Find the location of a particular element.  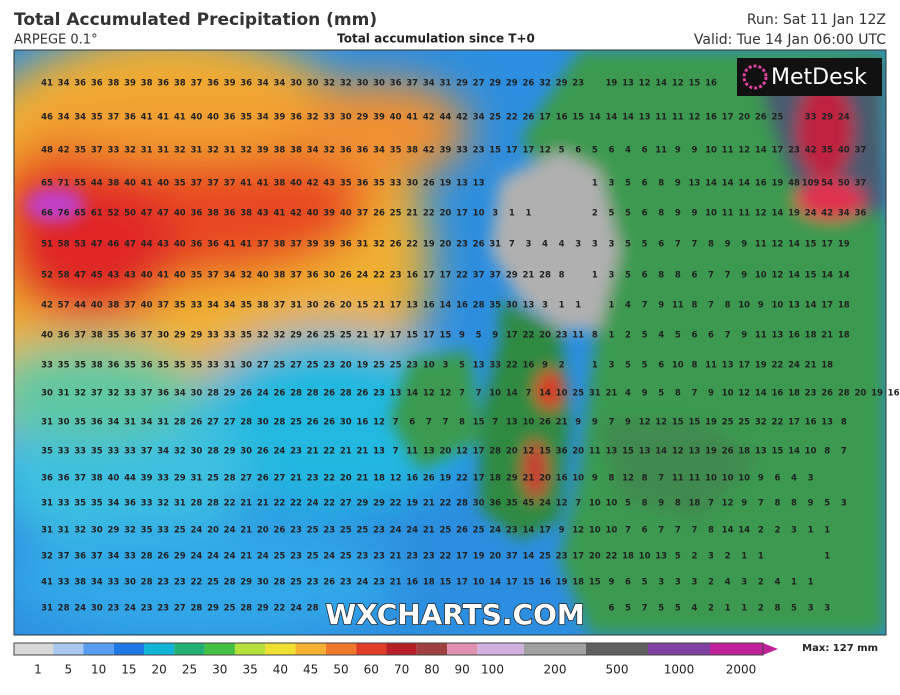

grid-value: 18 is located at coordinates (694, 504).